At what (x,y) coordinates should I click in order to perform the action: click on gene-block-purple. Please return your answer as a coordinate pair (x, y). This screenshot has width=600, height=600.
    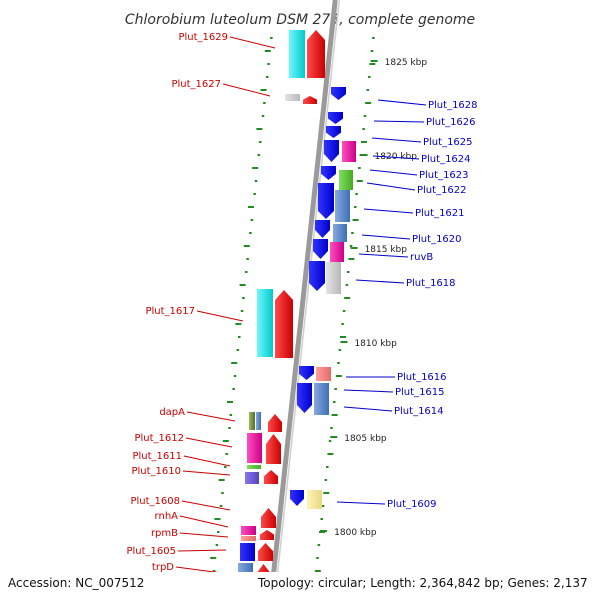
    Looking at the image, I should click on (252, 478).